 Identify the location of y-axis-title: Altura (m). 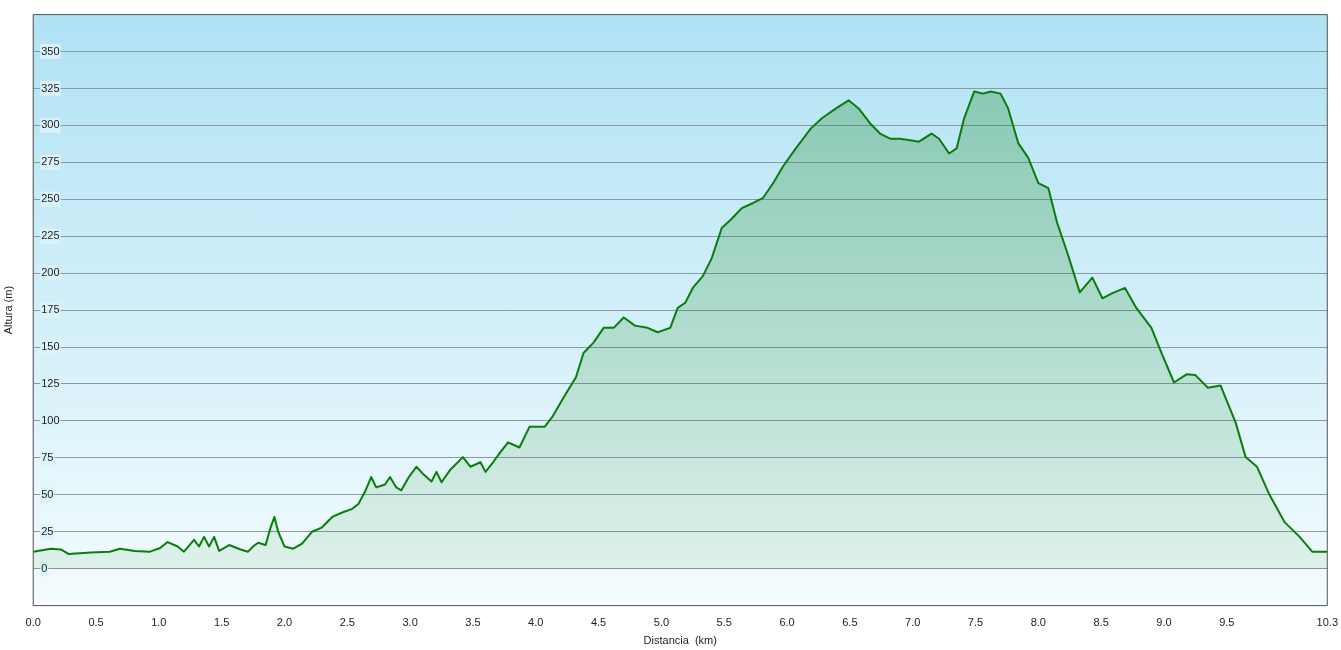
(7, 310).